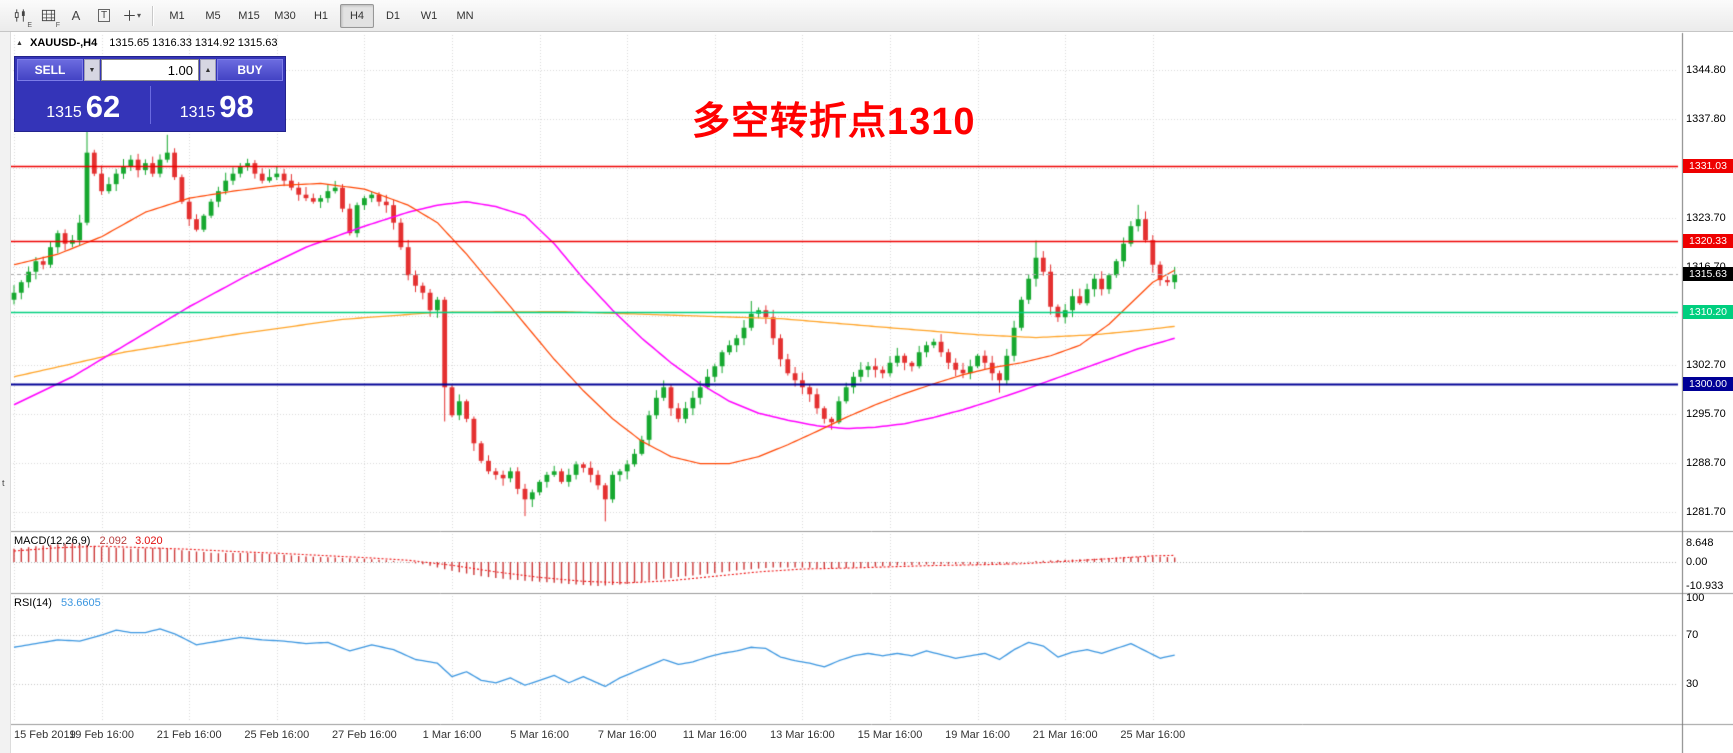 The image size is (1733, 753). What do you see at coordinates (1692, 635) in the screenshot?
I see `rsi-tick-70: 70` at bounding box center [1692, 635].